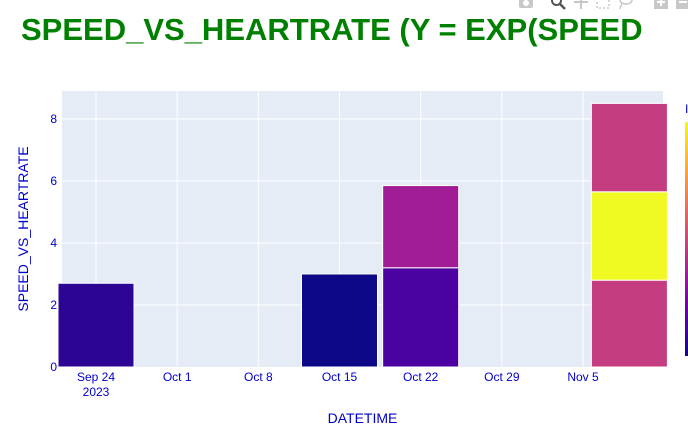 This screenshot has height=431, width=688. Describe the element at coordinates (53, 243) in the screenshot. I see `y-tick-label: 4` at that location.